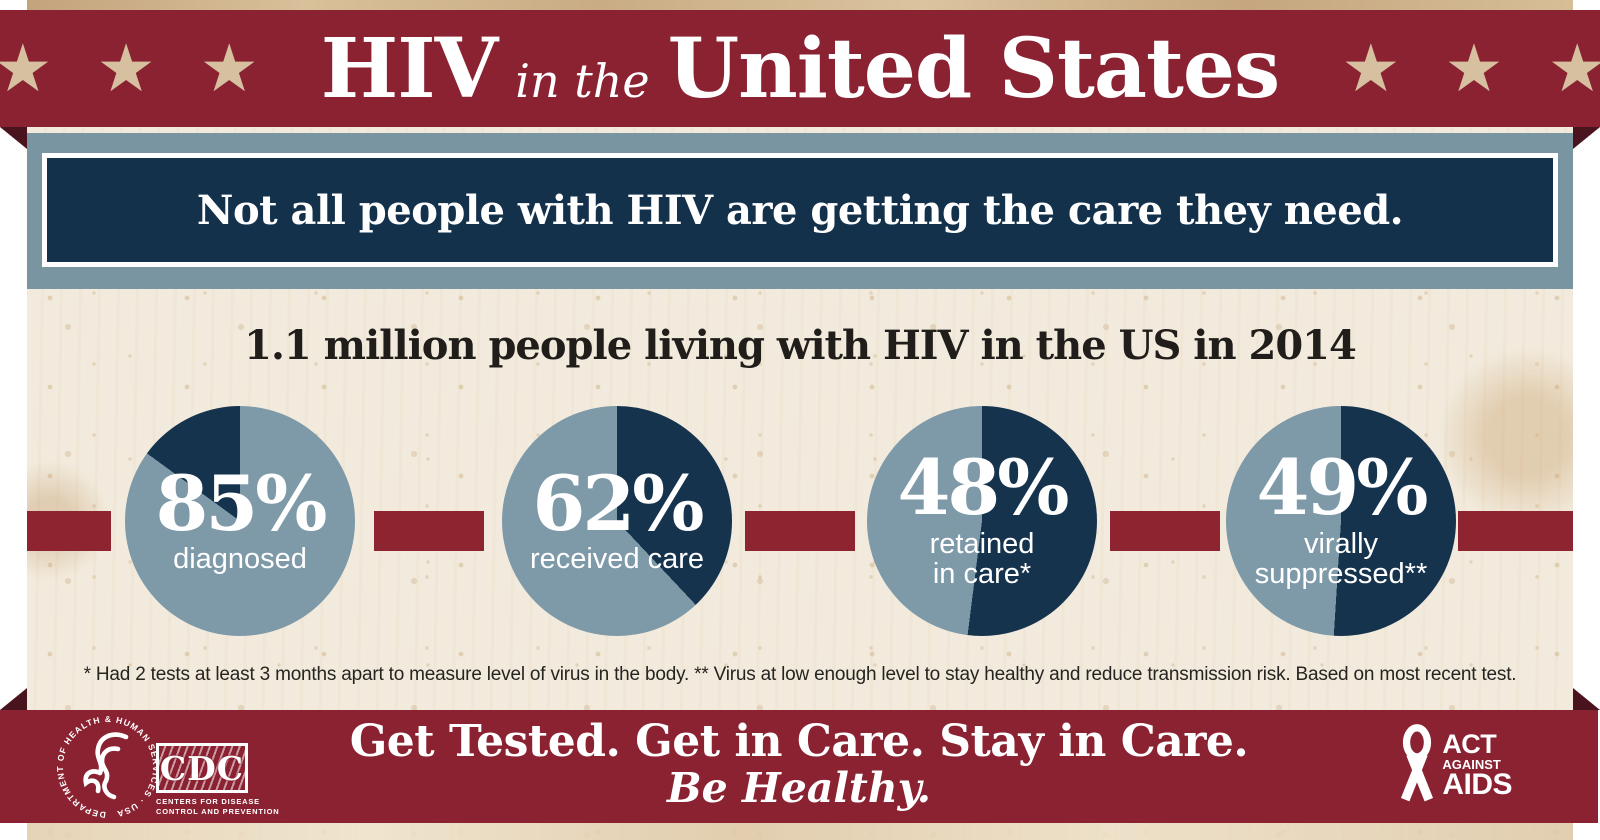 Image resolution: width=1600 pixels, height=840 pixels. I want to click on pie-label: virally suppressed**, so click(1341, 559).